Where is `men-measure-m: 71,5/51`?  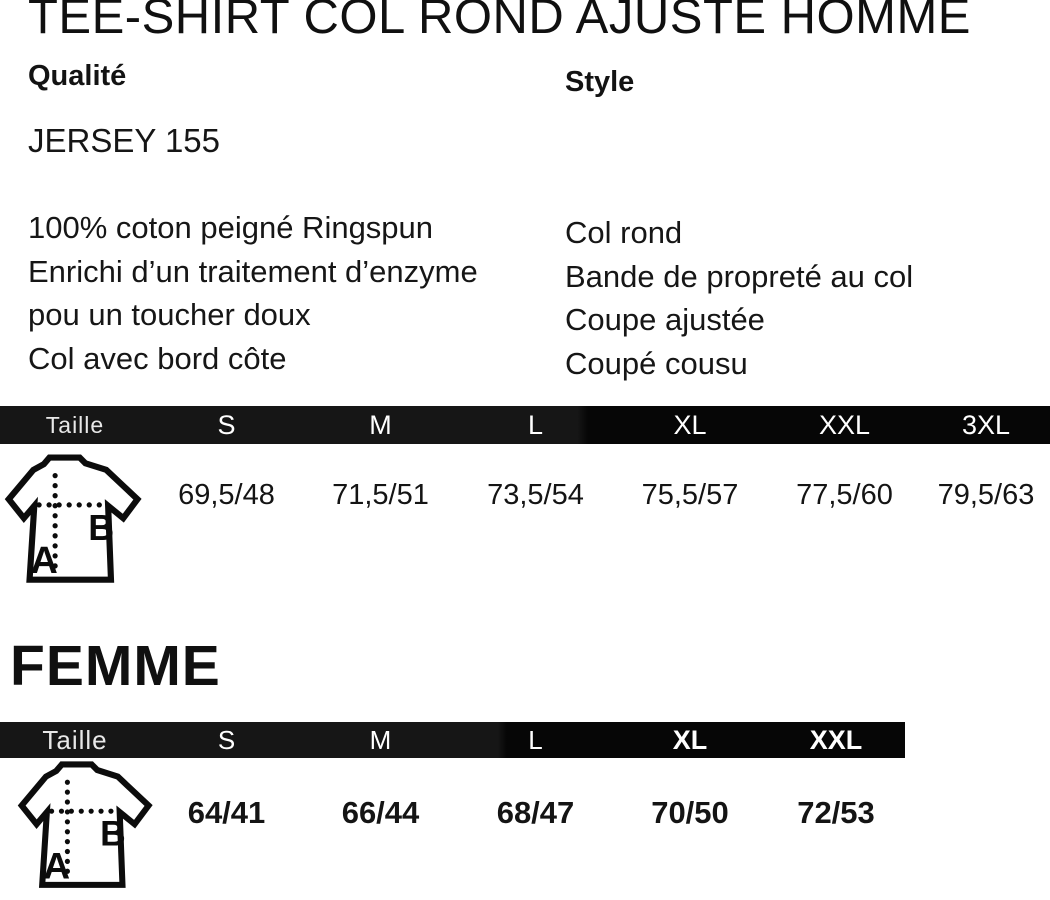 men-measure-m: 71,5/51 is located at coordinates (380, 494).